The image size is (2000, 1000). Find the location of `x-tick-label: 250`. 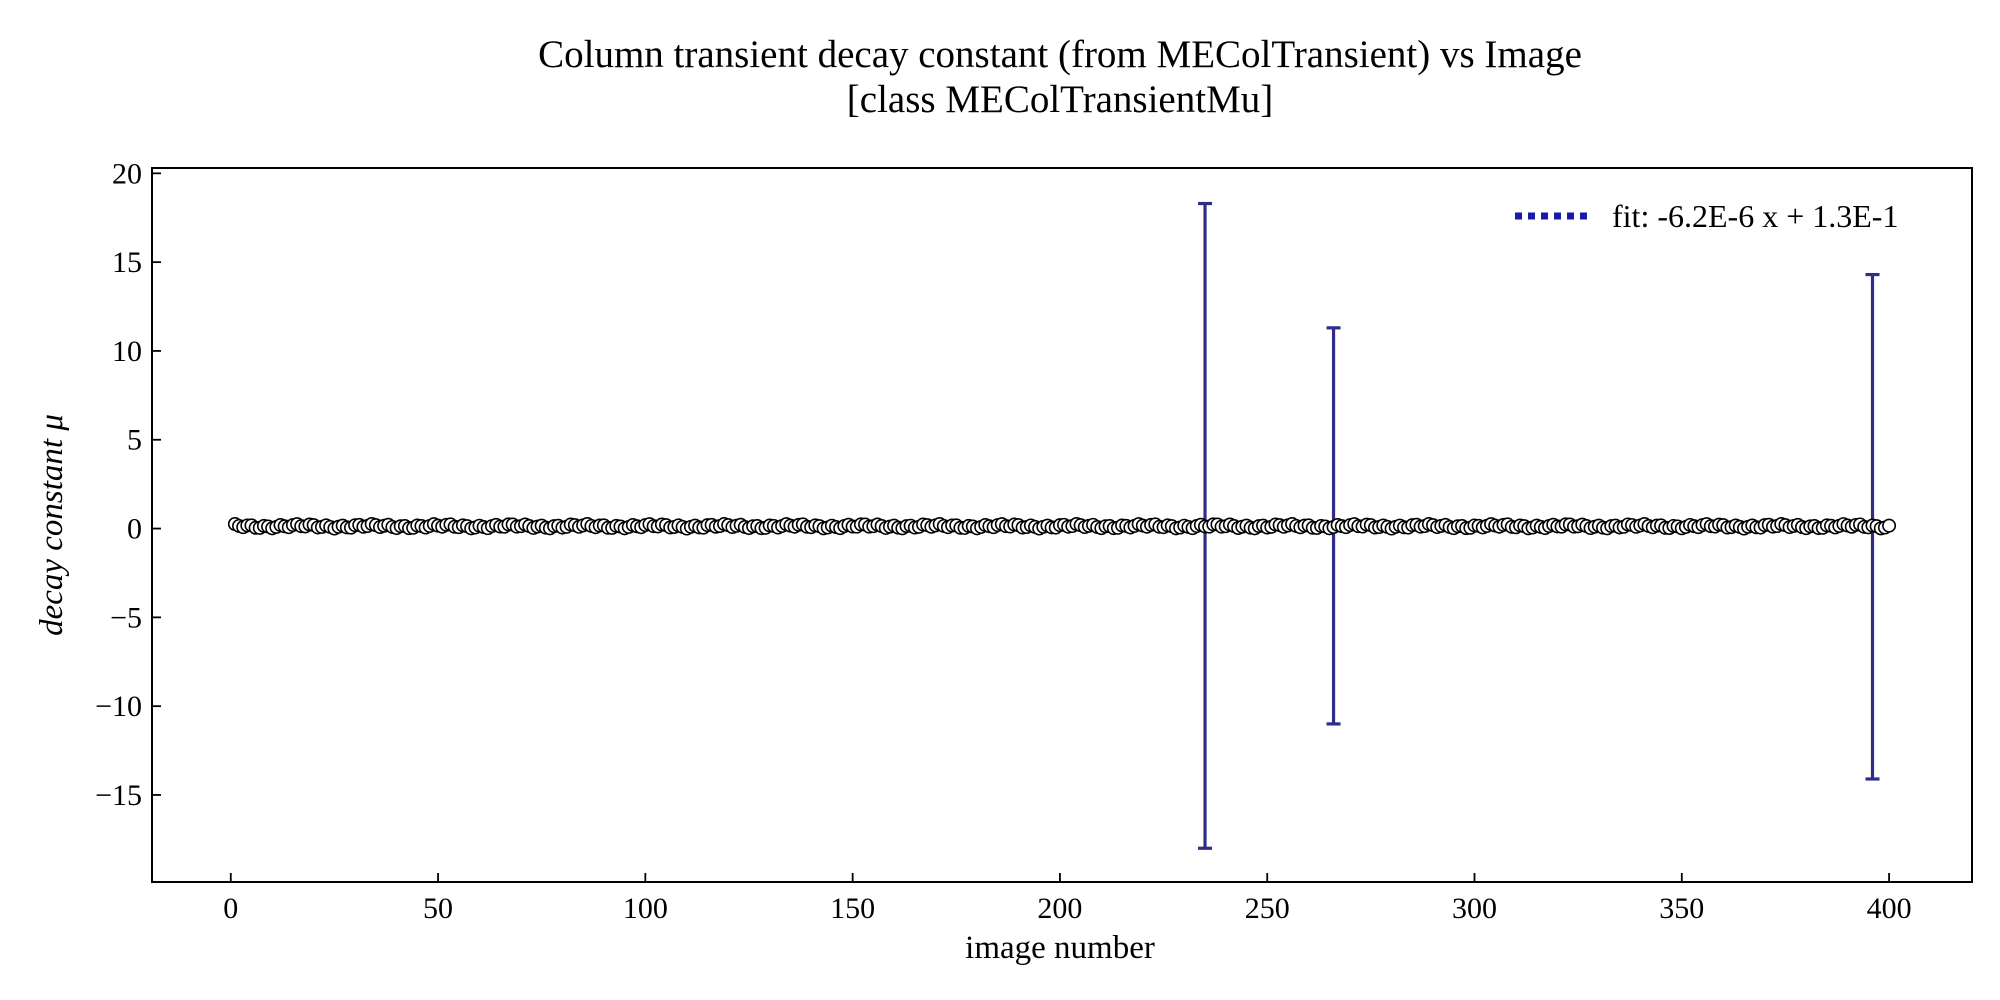

x-tick-label: 250 is located at coordinates (1267, 908).